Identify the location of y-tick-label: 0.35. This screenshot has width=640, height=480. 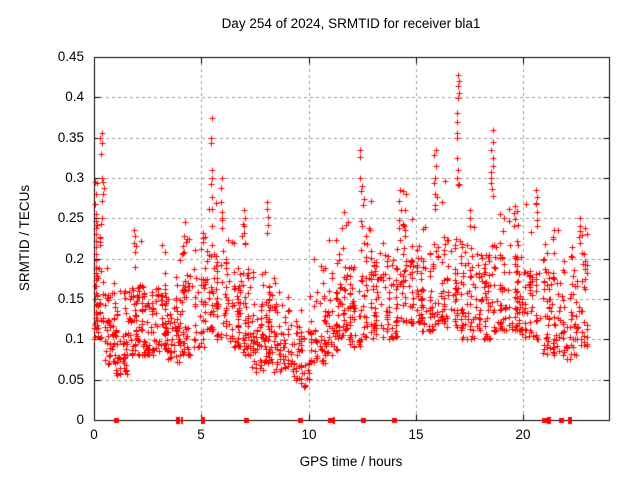
(70, 137).